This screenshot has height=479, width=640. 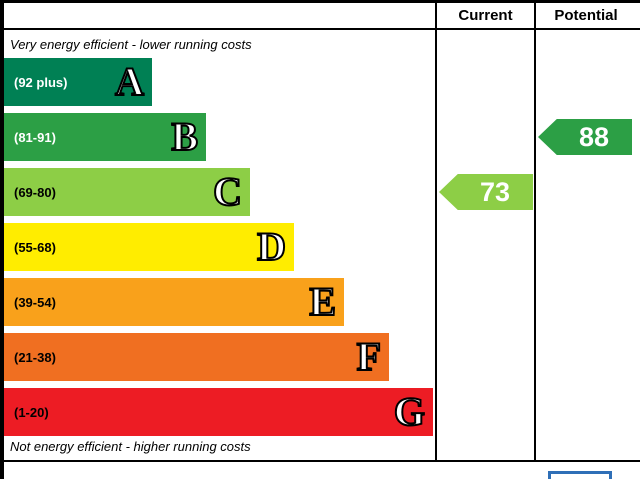 I want to click on band-g: (1-20) G, so click(x=218, y=412).